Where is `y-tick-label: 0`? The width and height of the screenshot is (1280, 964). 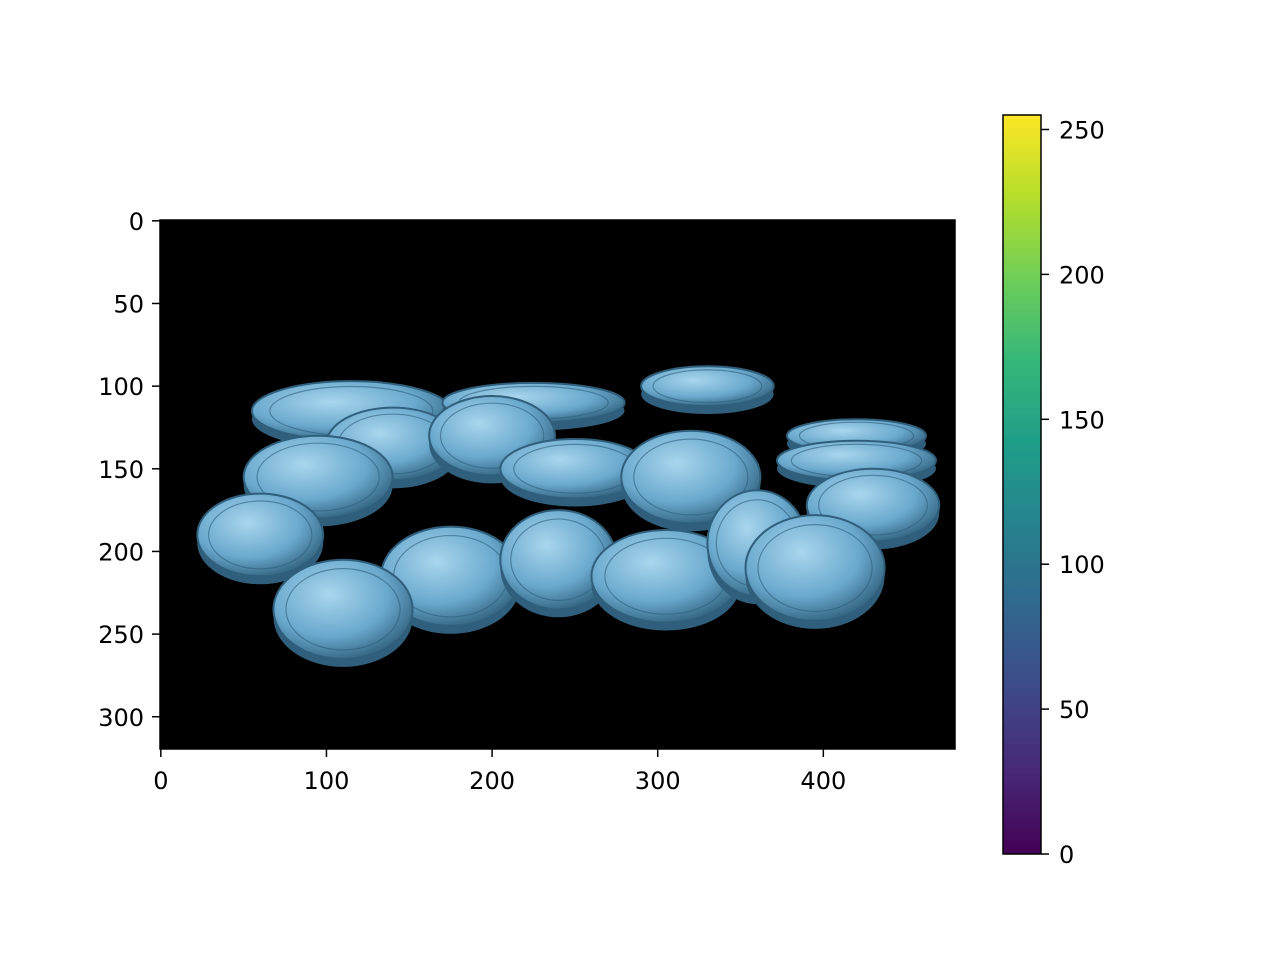
y-tick-label: 0 is located at coordinates (136, 222).